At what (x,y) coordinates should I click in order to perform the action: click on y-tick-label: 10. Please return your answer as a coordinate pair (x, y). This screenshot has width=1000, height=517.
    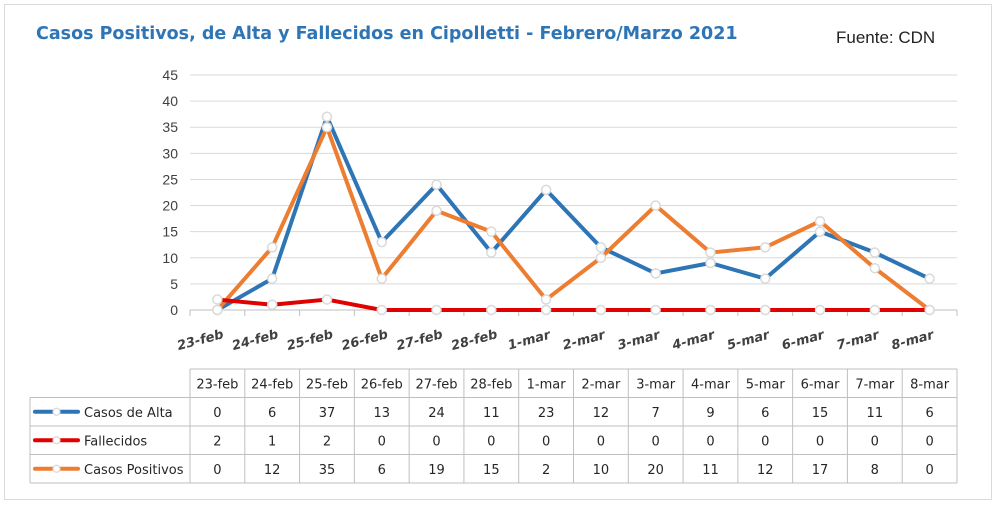
    Looking at the image, I should click on (170, 258).